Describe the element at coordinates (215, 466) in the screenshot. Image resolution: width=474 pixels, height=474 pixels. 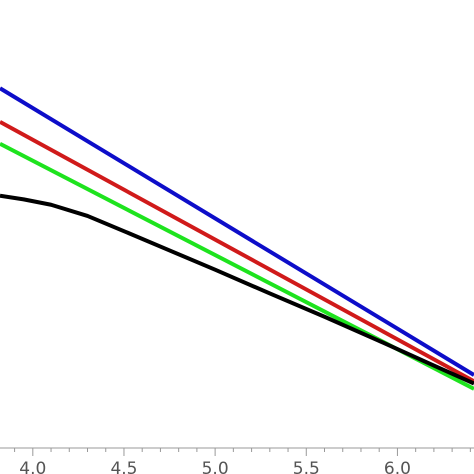
I see `x-tick-label: 5.0` at that location.